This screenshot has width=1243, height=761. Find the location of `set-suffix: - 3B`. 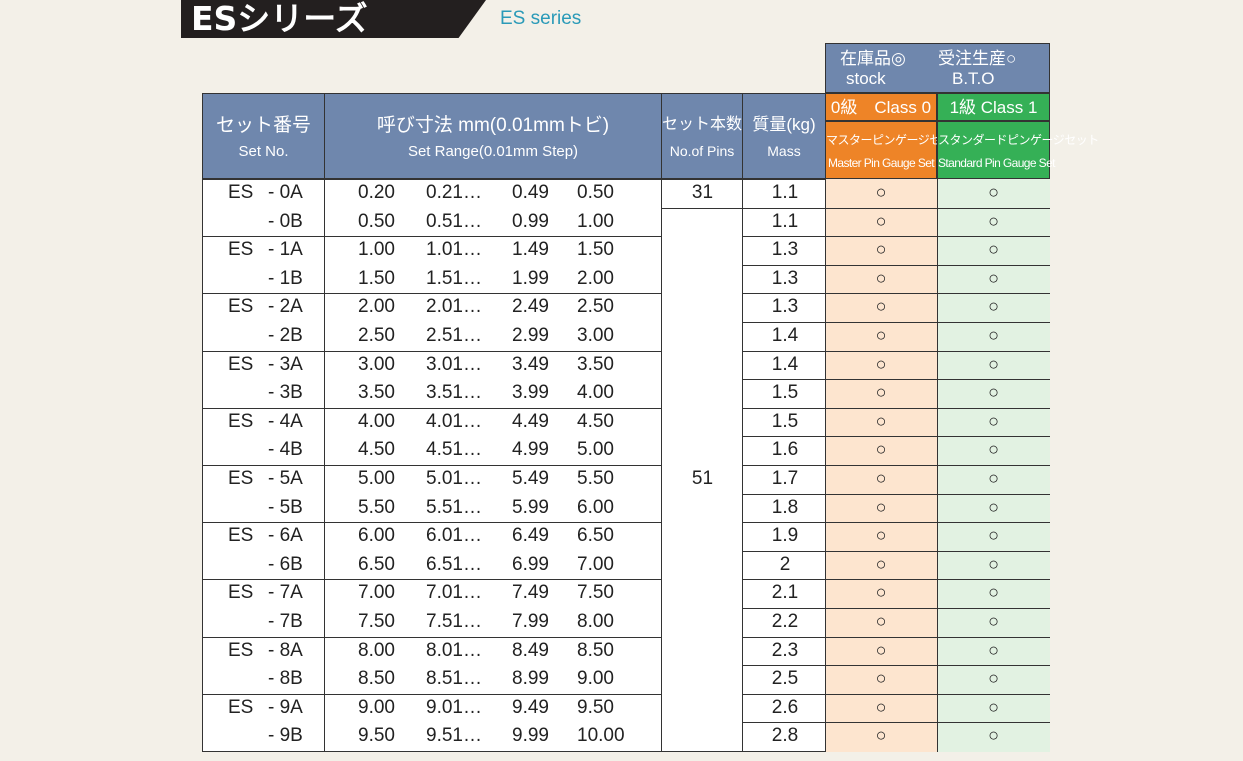

set-suffix: - 3B is located at coordinates (285, 393).